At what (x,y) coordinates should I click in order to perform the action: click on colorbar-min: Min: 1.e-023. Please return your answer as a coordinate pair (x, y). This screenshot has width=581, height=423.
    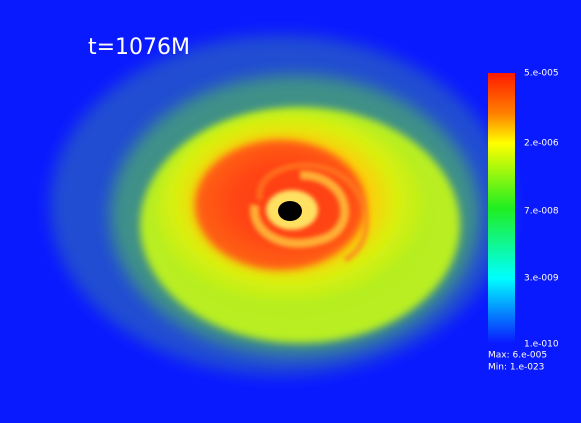
    Looking at the image, I should click on (516, 368).